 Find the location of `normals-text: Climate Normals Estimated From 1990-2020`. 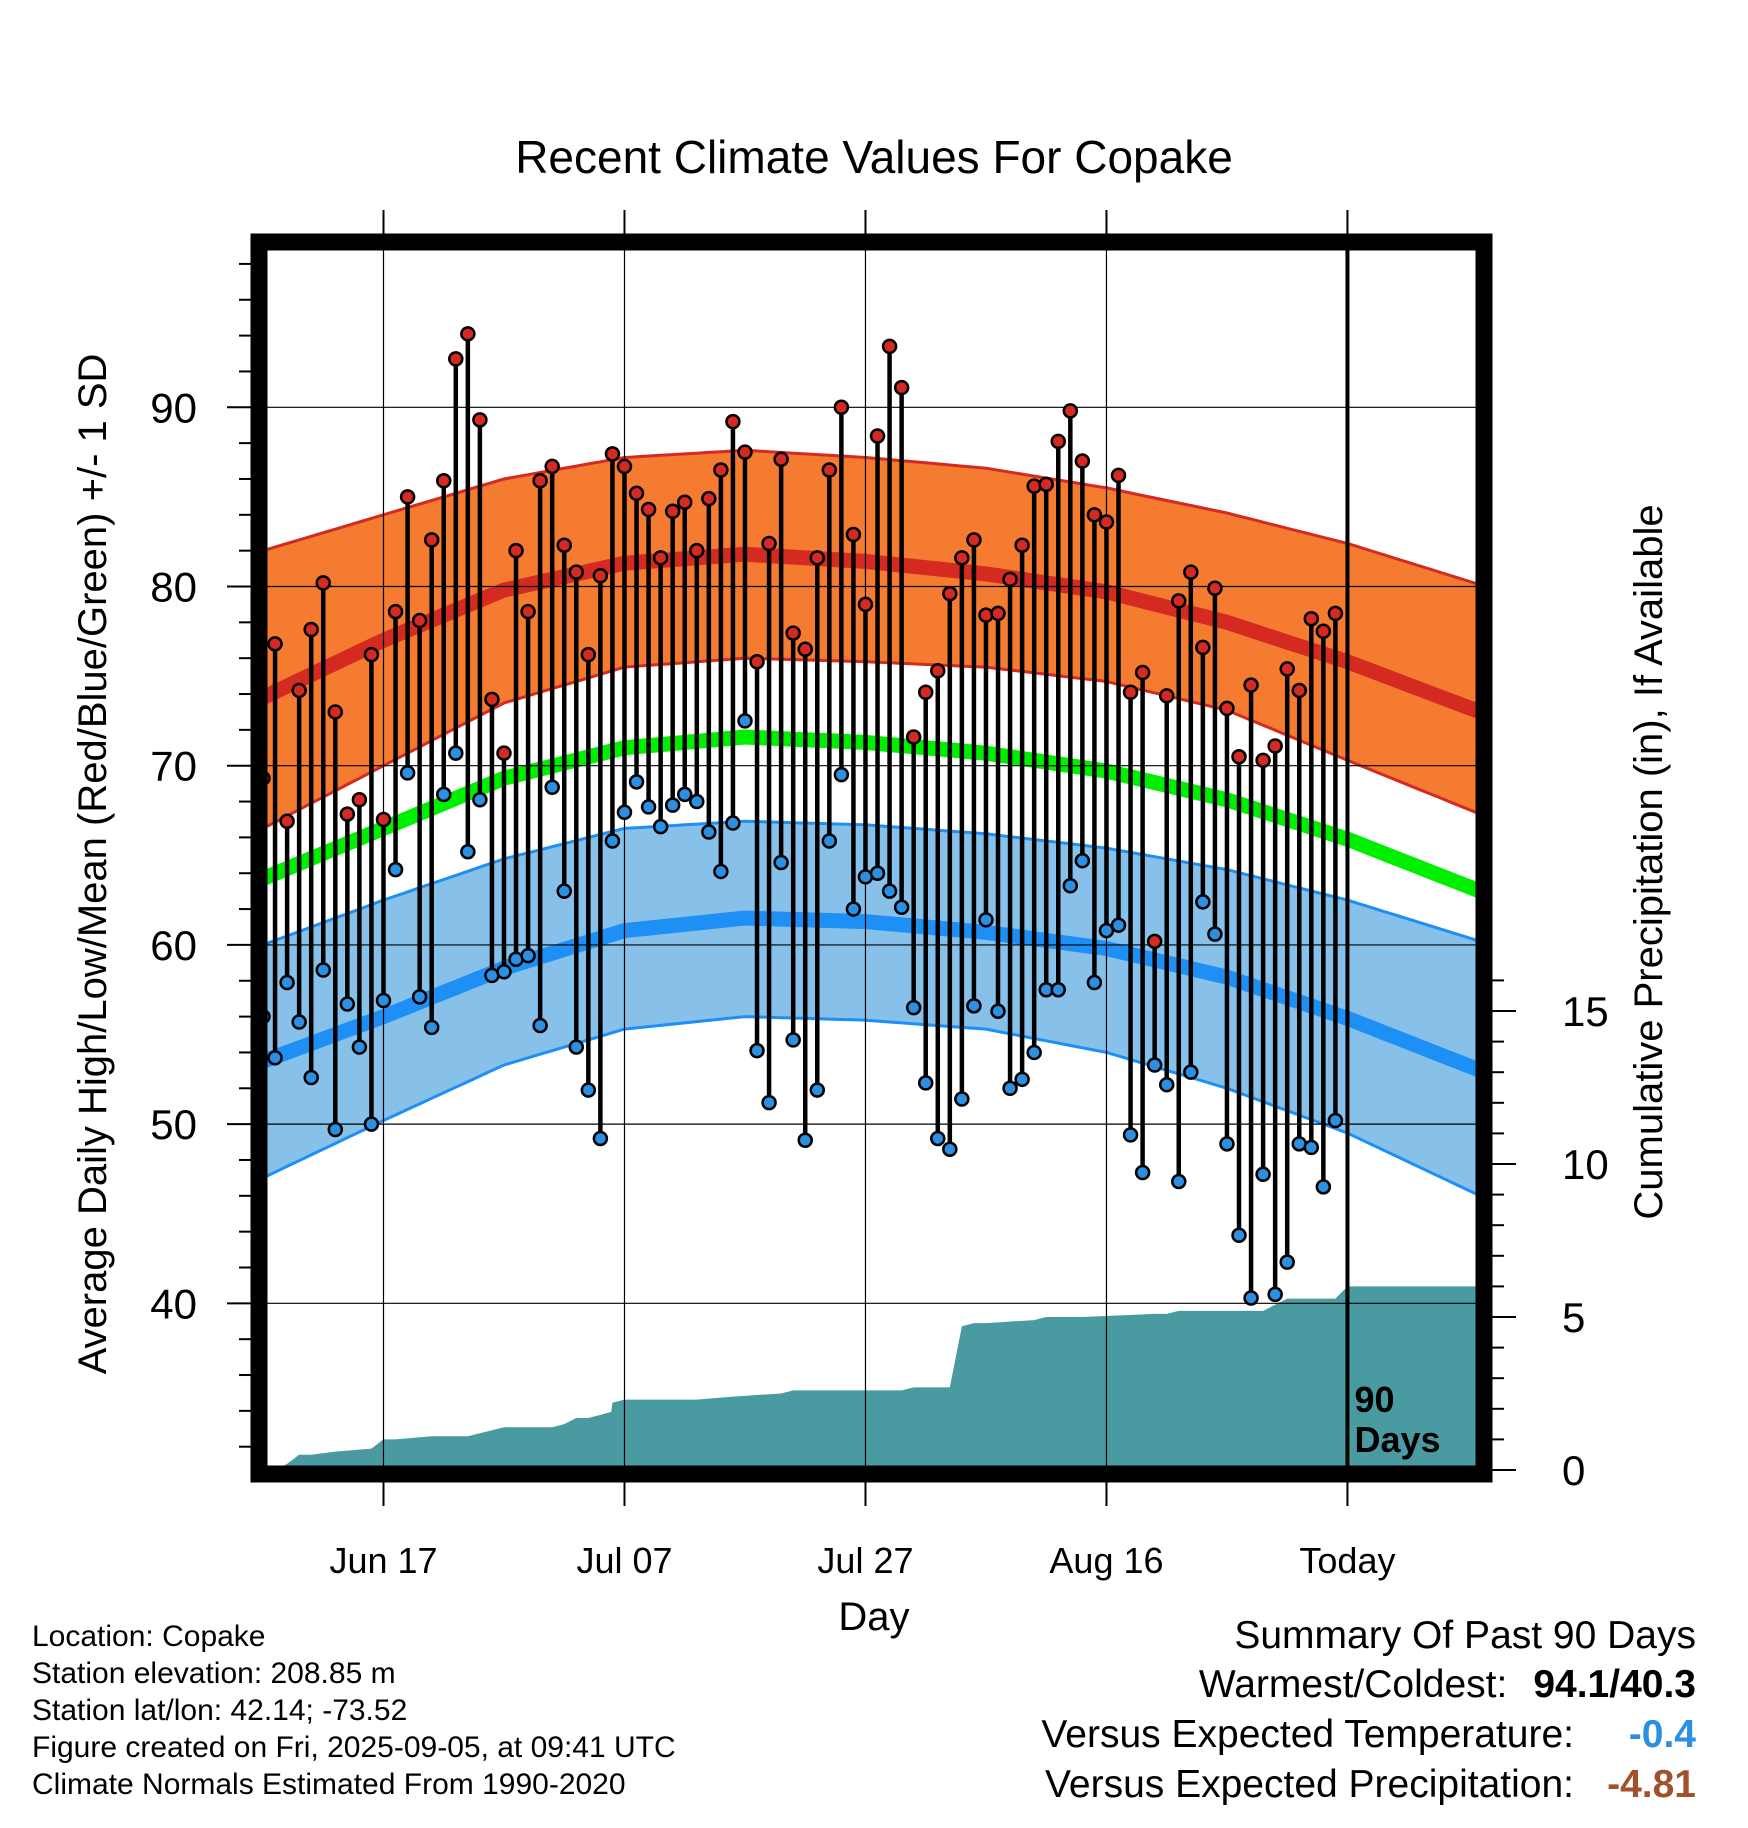

normals-text: Climate Normals Estimated From 1990-2020 is located at coordinates (329, 1784).